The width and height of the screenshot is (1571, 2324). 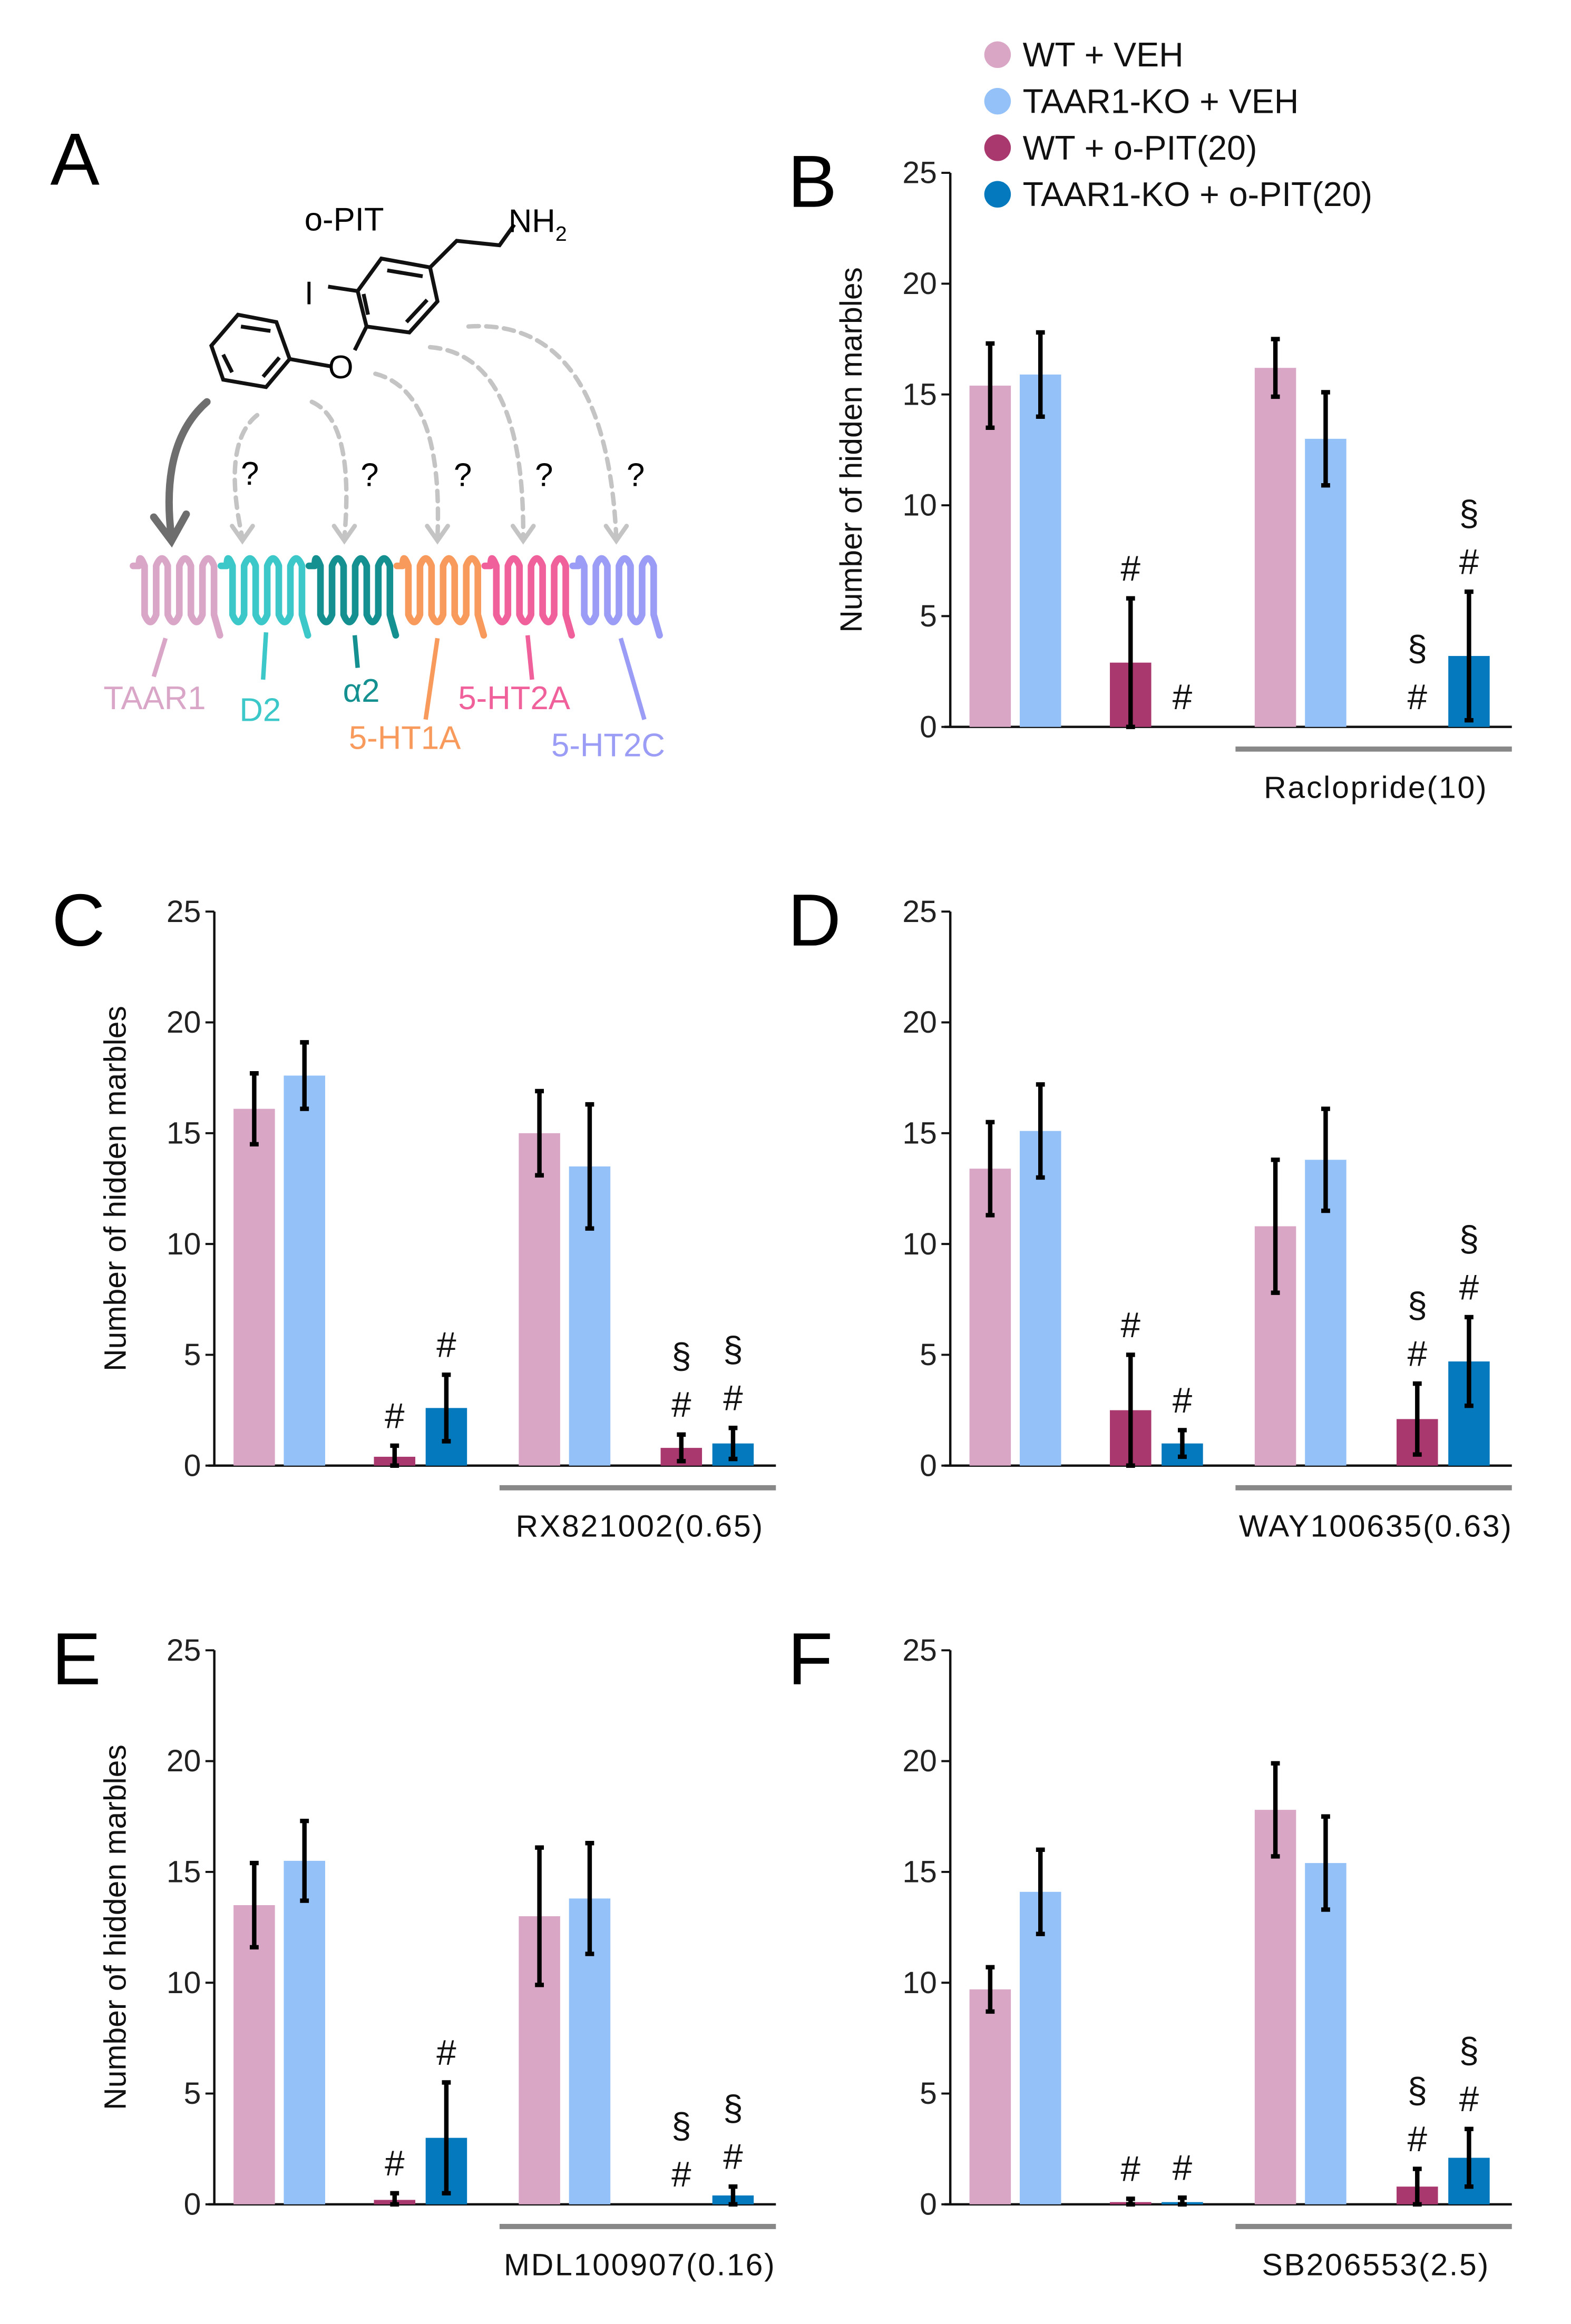 What do you see at coordinates (405, 738) in the screenshot?
I see `receptor-label: 5-HT1A` at bounding box center [405, 738].